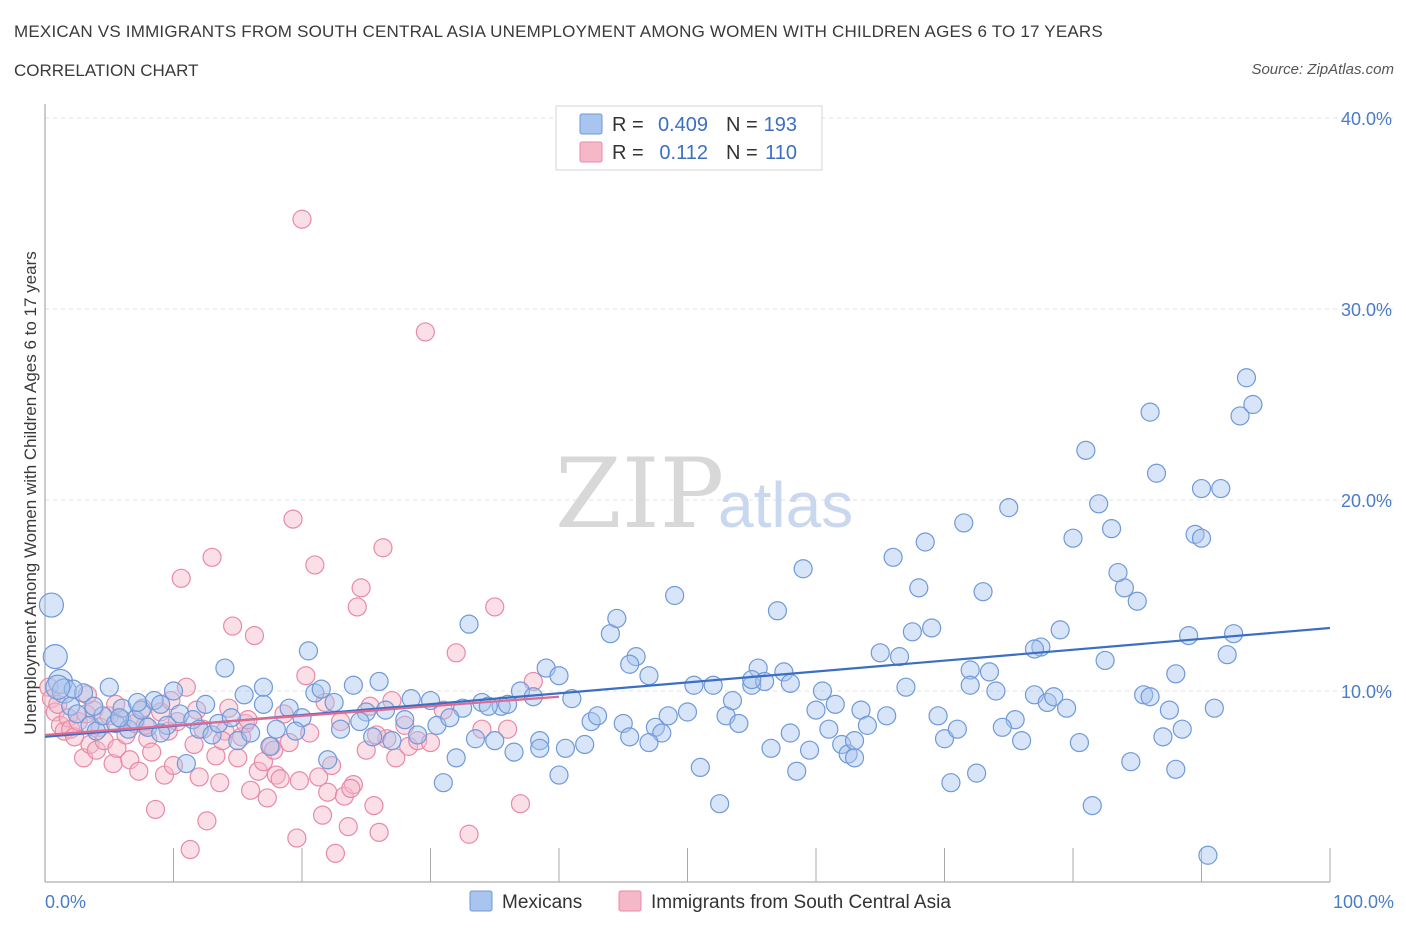 This screenshot has width=1406, height=930. I want to click on legend-n-value-1: 193, so click(780, 125).